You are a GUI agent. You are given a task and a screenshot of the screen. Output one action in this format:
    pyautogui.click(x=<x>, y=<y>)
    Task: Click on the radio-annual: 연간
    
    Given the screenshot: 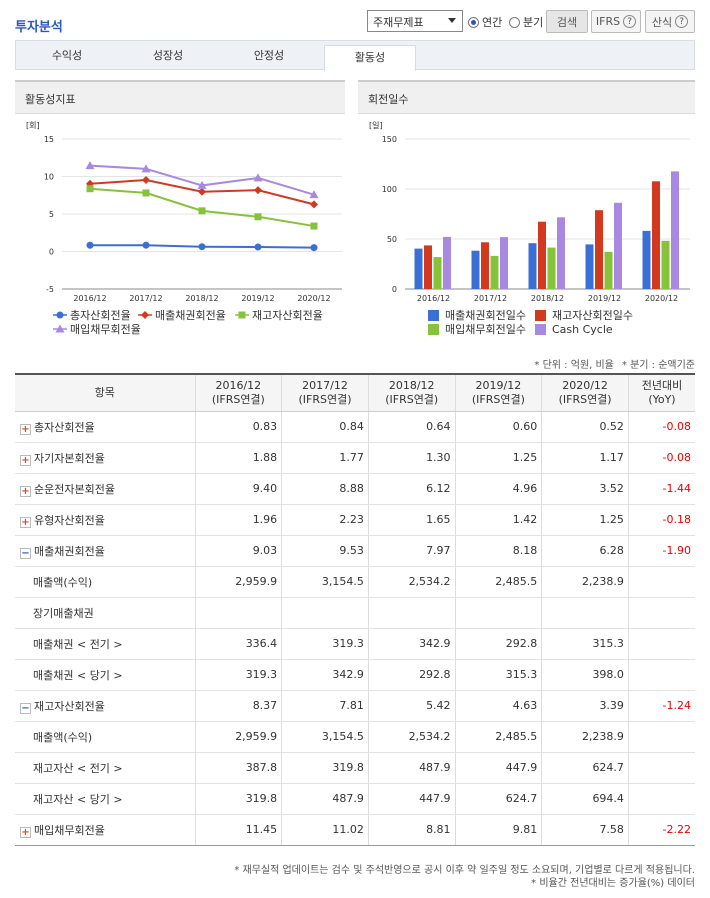 What is the action you would take?
    pyautogui.click(x=485, y=22)
    